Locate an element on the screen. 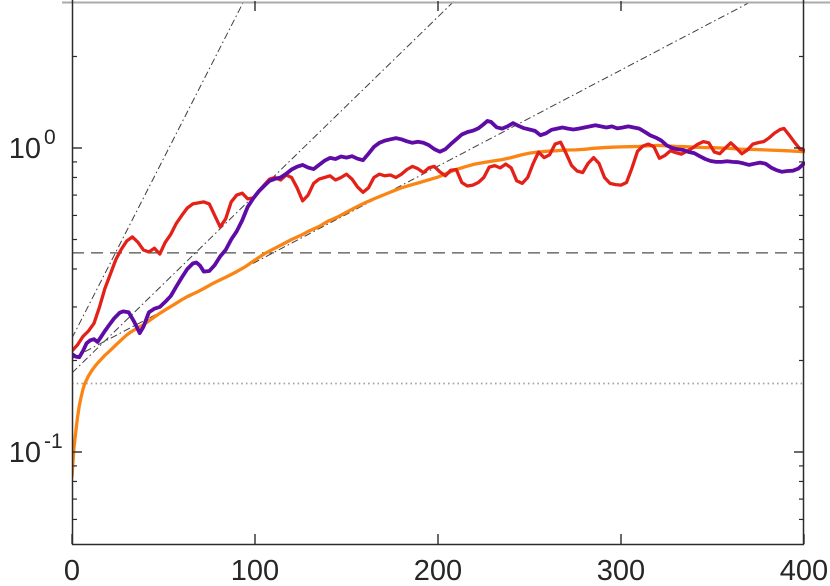  x-tick-label: 100 is located at coordinates (255, 570).